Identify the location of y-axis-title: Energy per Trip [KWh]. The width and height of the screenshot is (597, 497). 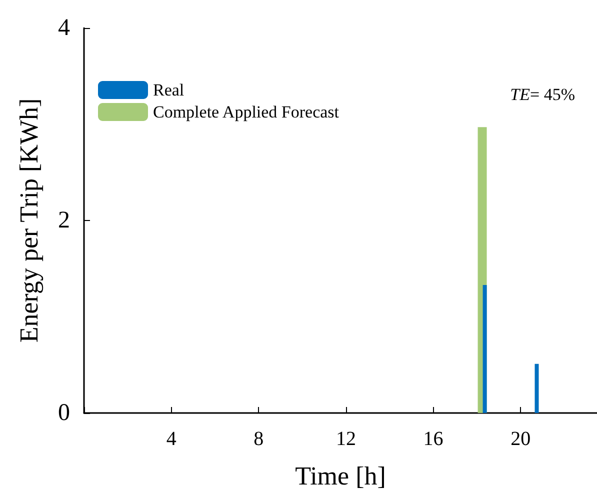
(29, 220).